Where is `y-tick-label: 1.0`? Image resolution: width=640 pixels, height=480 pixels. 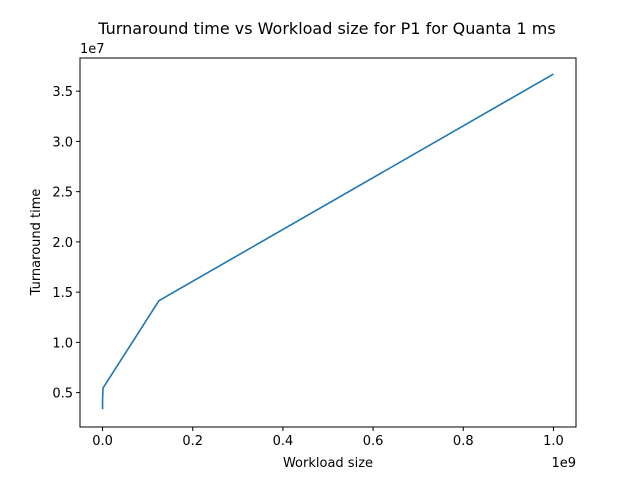
y-tick-label: 1.0 is located at coordinates (62, 343).